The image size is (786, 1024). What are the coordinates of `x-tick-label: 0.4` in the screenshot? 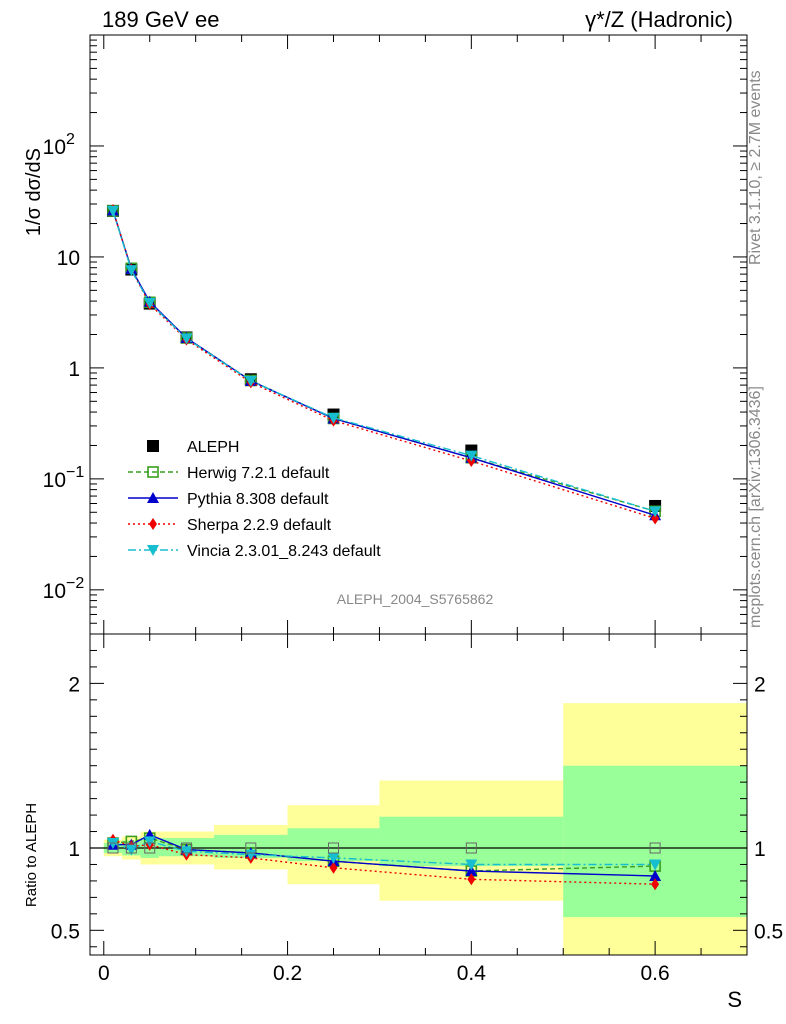 It's located at (472, 973).